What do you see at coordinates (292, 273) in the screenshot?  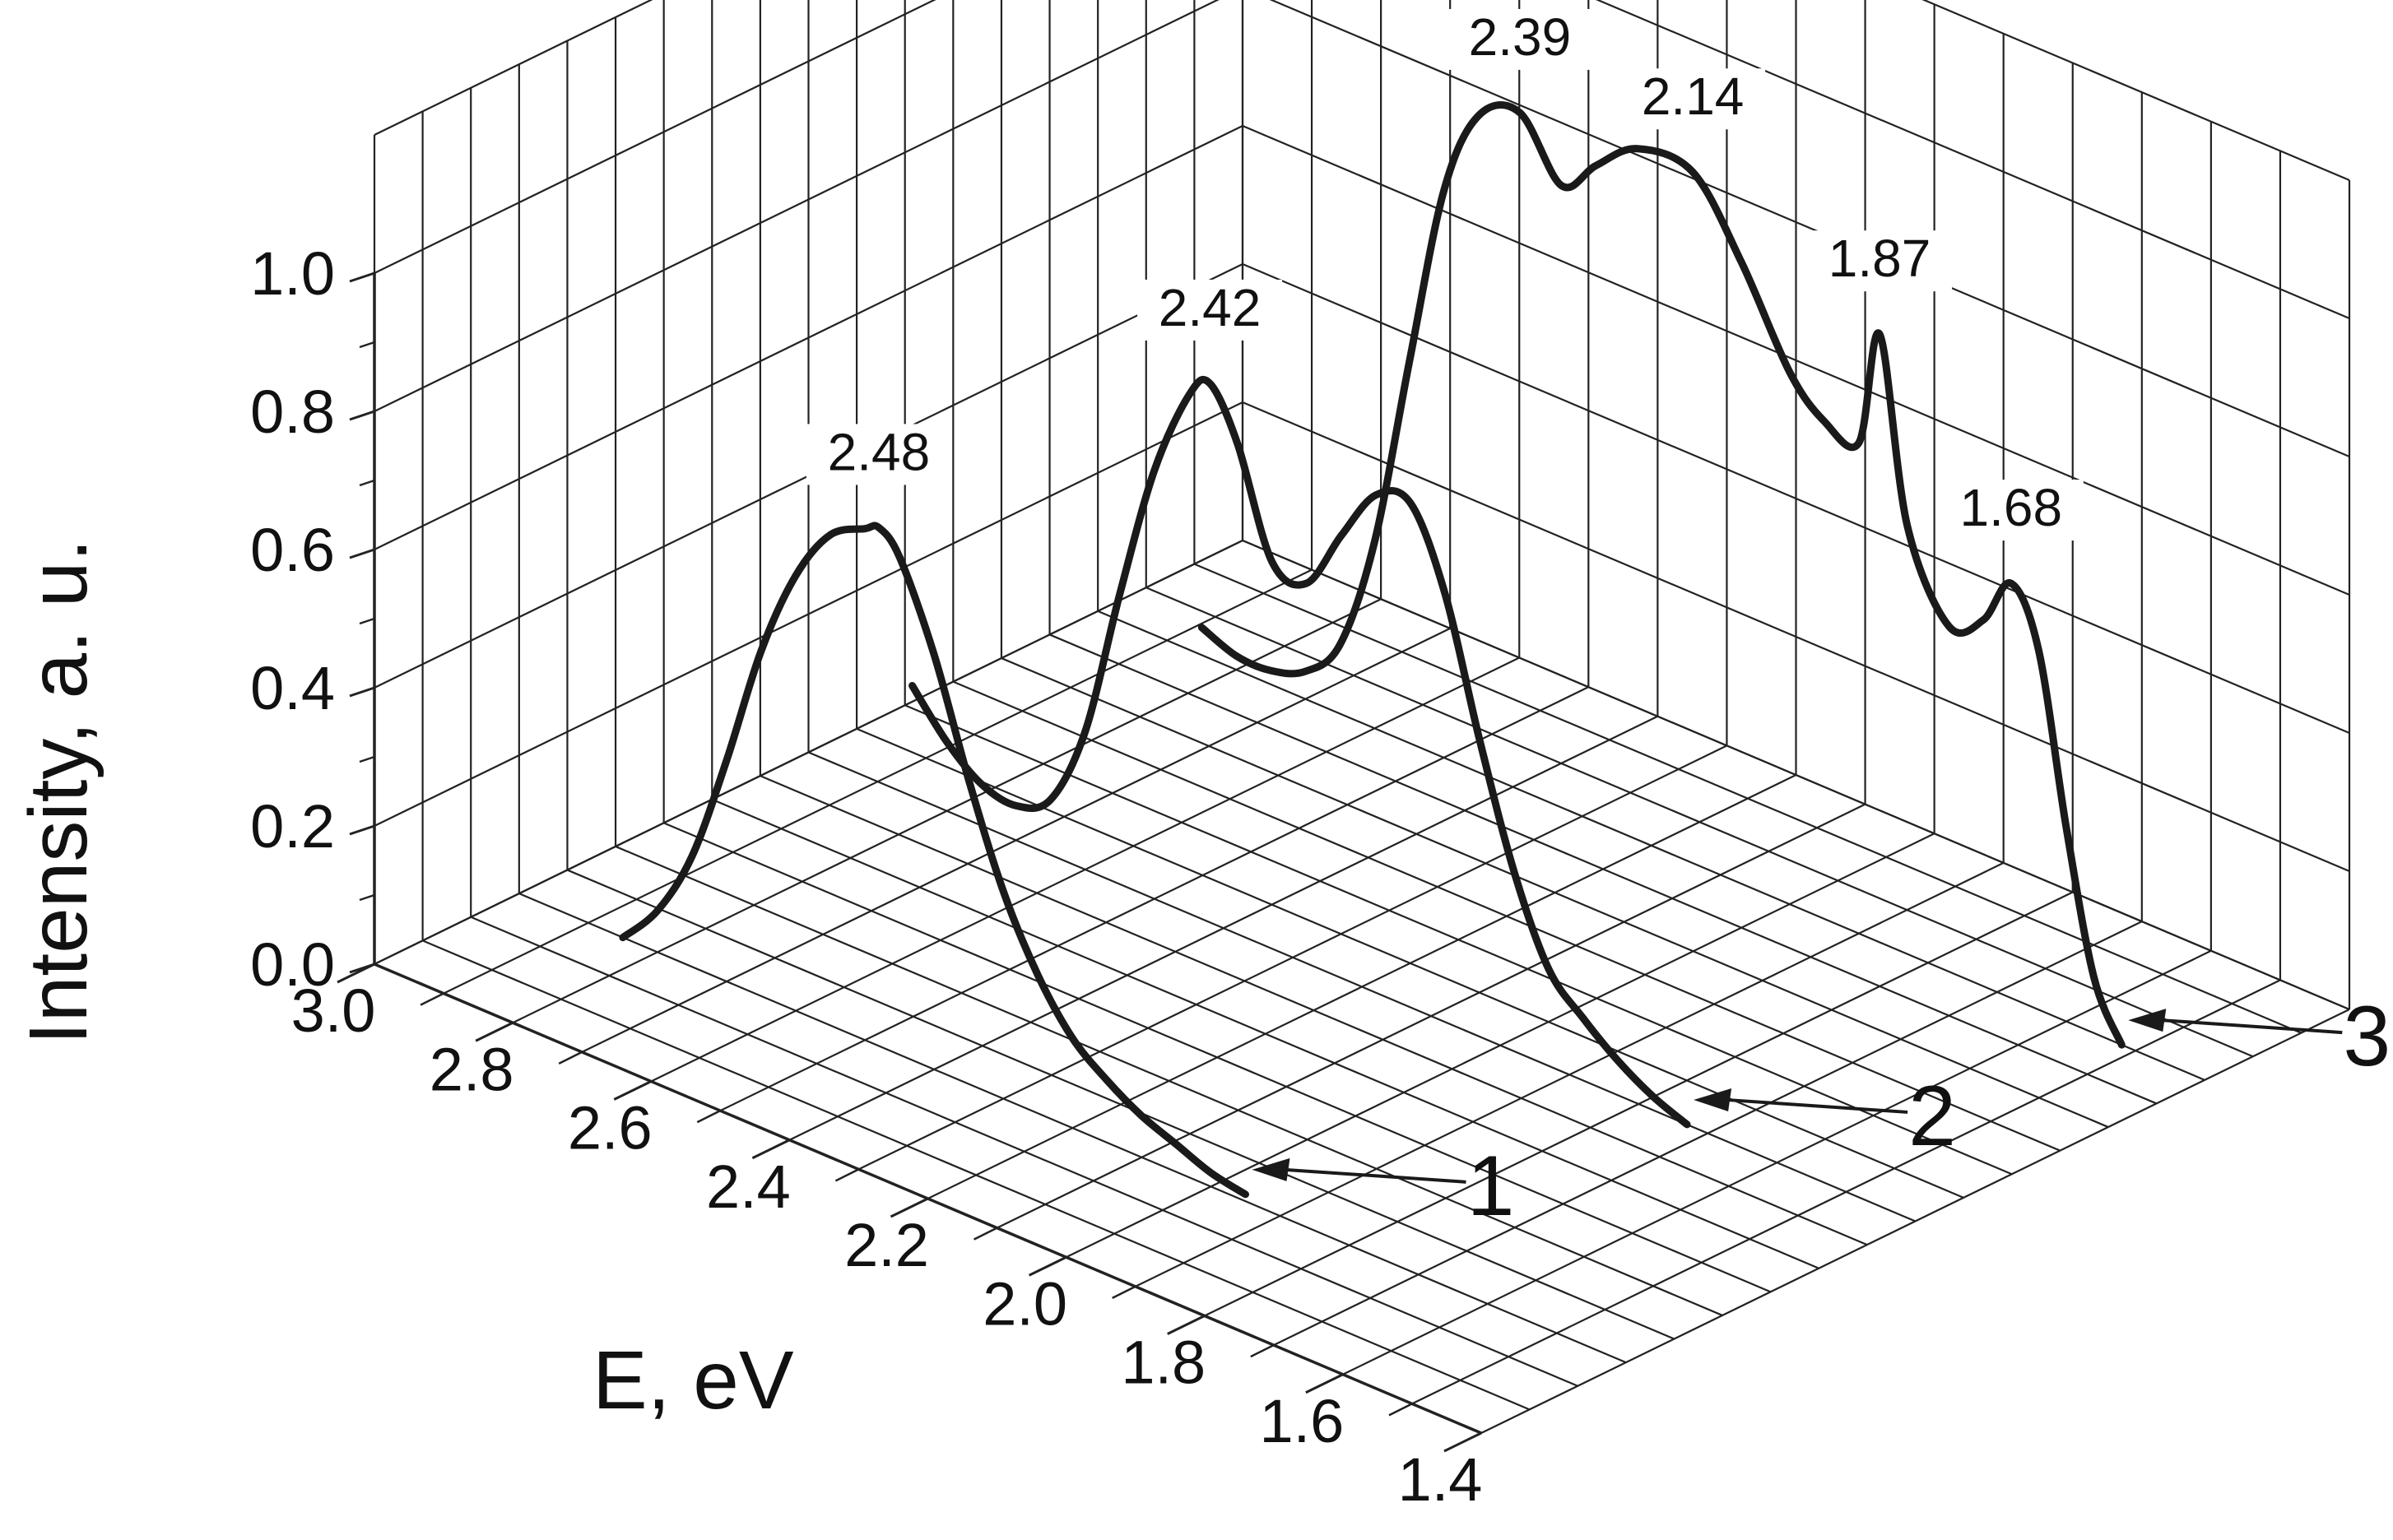 I see `y-tick-label: 1.0` at bounding box center [292, 273].